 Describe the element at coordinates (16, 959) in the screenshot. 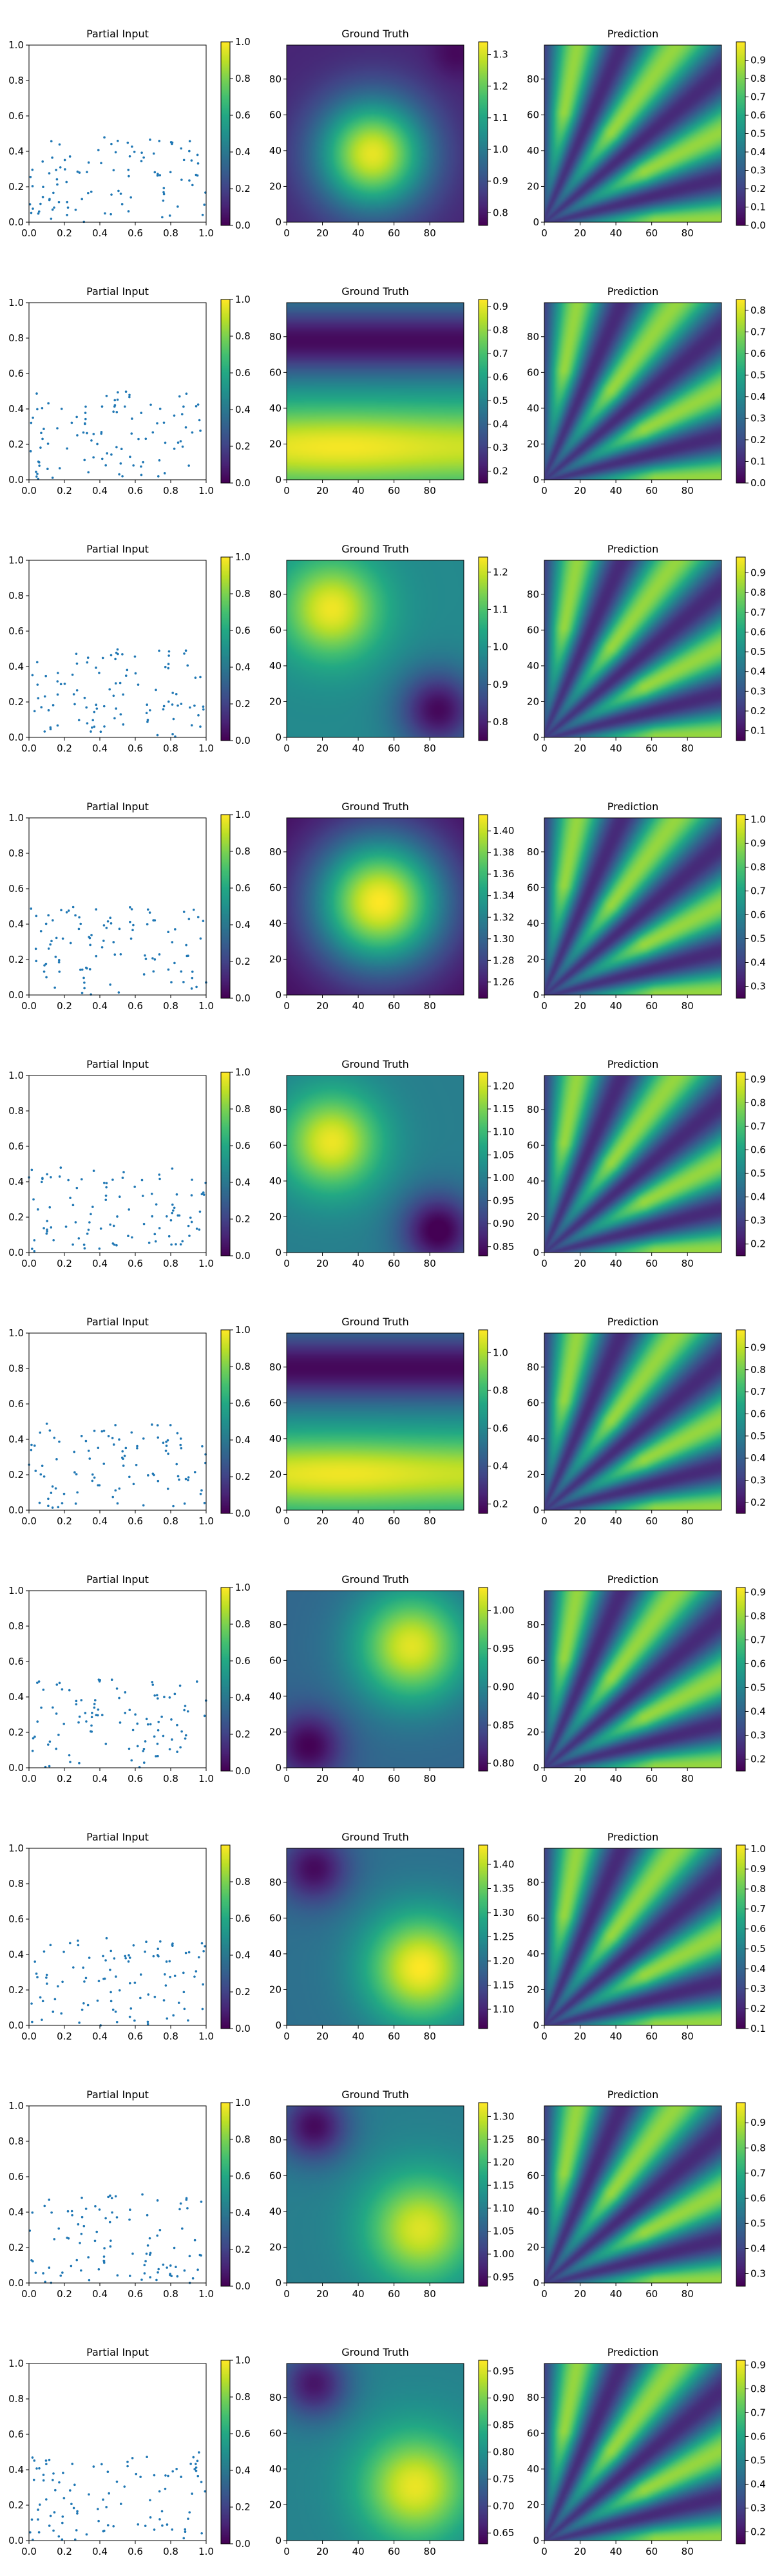

I see `r4-partial-ytick-label: 0.2` at that location.